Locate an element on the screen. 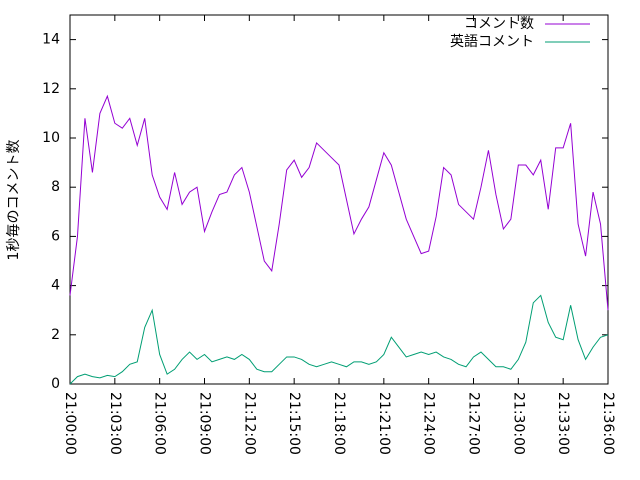 This screenshot has height=480, width=640. x-tick-label: 21:06:00 is located at coordinates (160, 423).